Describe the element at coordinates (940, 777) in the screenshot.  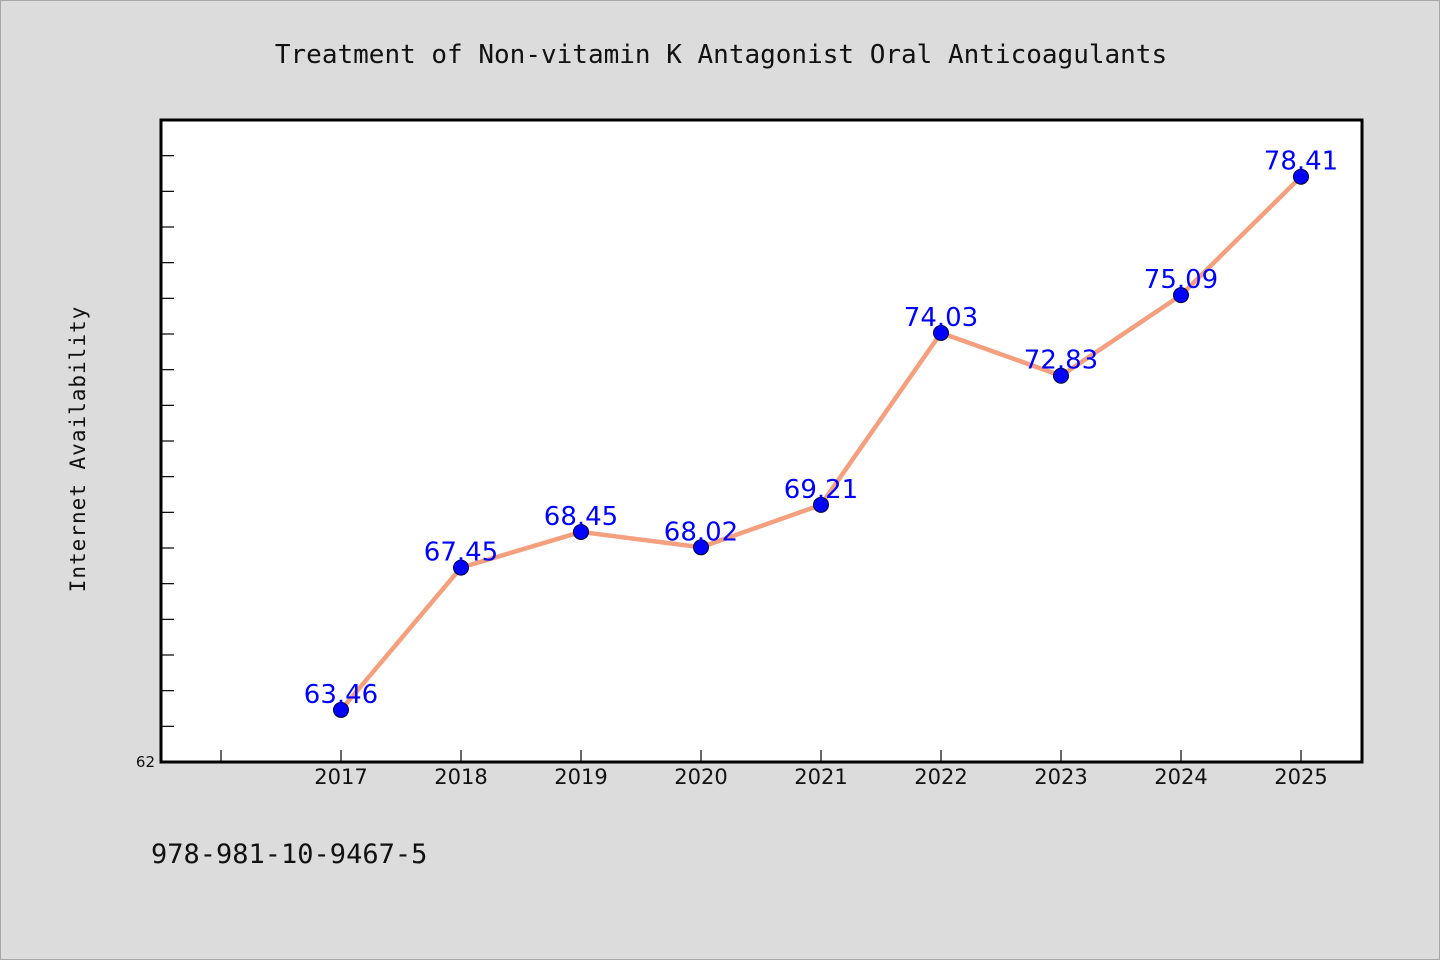
I see `x-tick-label: 2022` at that location.